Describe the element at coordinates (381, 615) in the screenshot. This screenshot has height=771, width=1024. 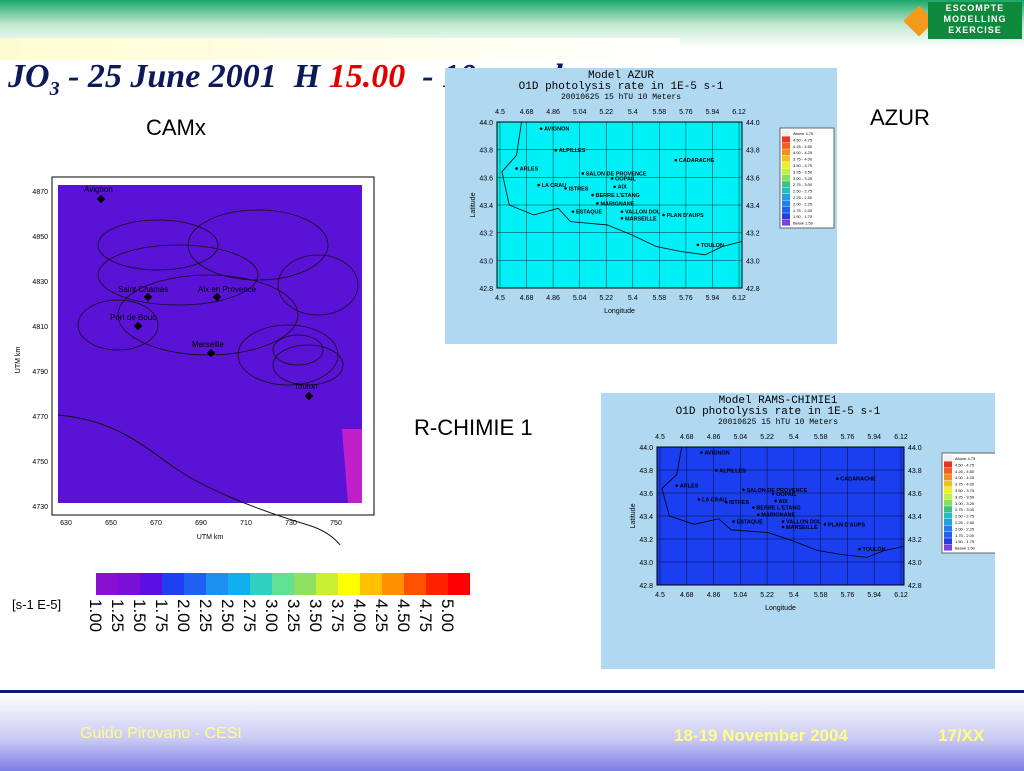
I see `colorbar-label: 4.25` at that location.